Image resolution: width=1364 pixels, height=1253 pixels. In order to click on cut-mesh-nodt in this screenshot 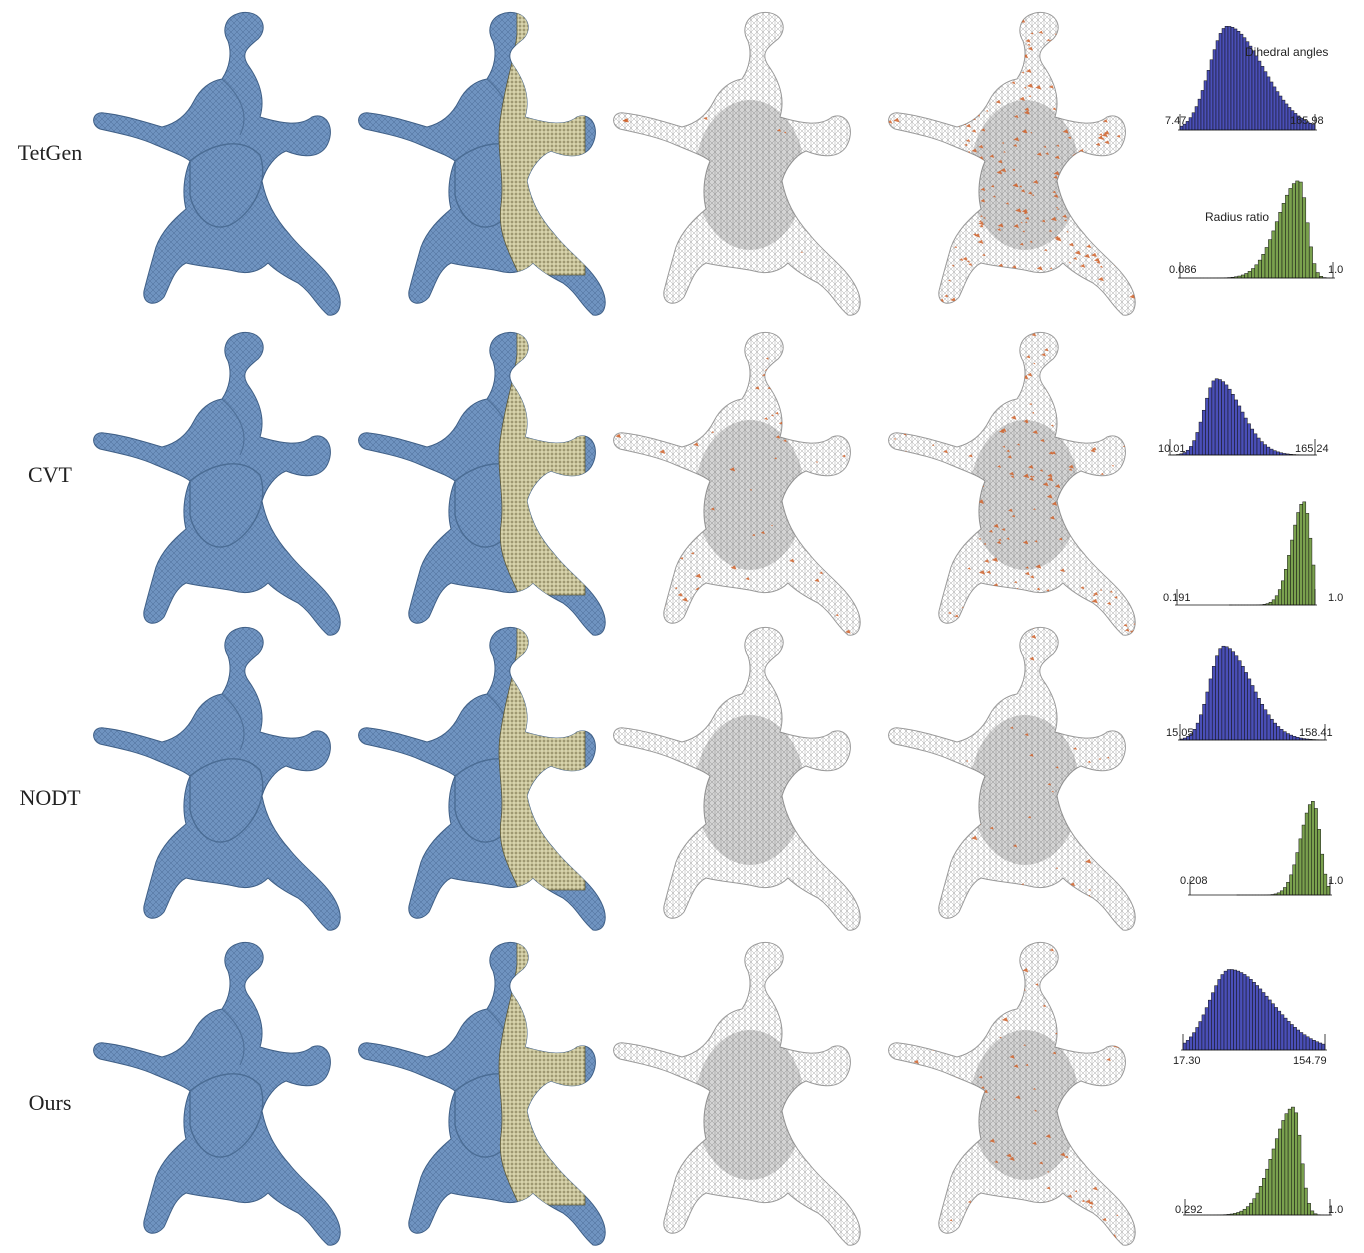, I will do `click(485, 780)`.